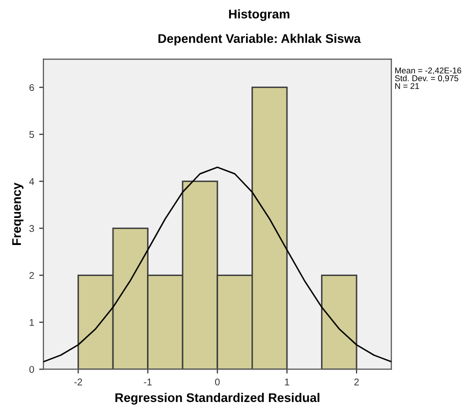 Image resolution: width=467 pixels, height=408 pixels. Describe the element at coordinates (31, 275) in the screenshot. I see `y-tick-label: 2` at that location.